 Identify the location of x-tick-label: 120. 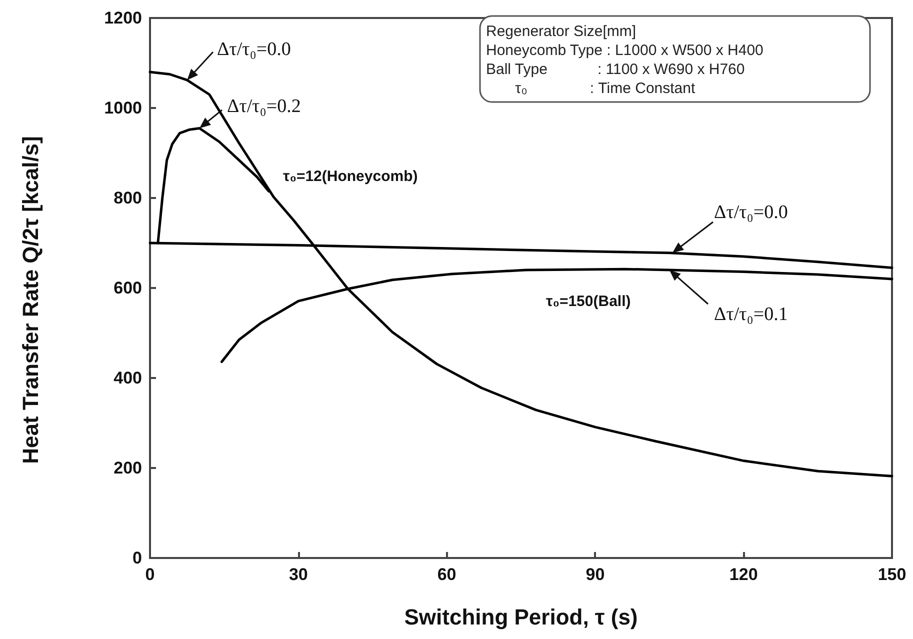
(743, 574).